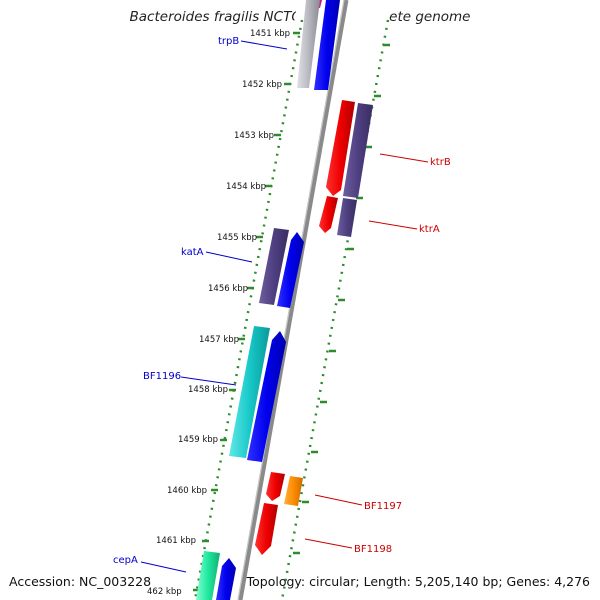  I want to click on gene-red-BF1198, so click(266, 529).